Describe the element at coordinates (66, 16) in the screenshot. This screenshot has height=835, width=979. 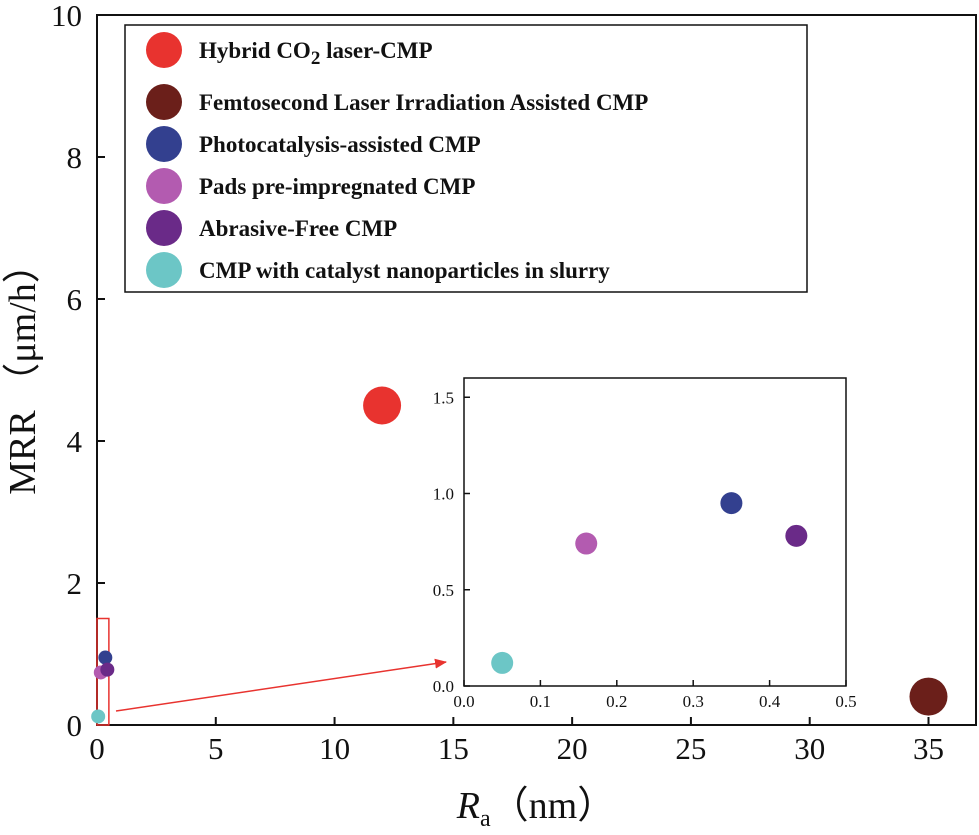
I see `y-tick-label: 10` at that location.